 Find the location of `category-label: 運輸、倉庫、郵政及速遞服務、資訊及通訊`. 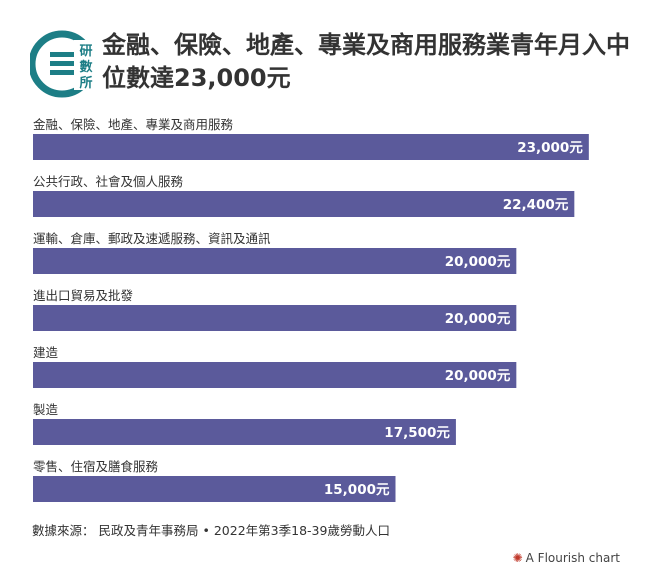

category-label: 運輸、倉庫、郵政及速遞服務、資訊及通訊 is located at coordinates (152, 238).